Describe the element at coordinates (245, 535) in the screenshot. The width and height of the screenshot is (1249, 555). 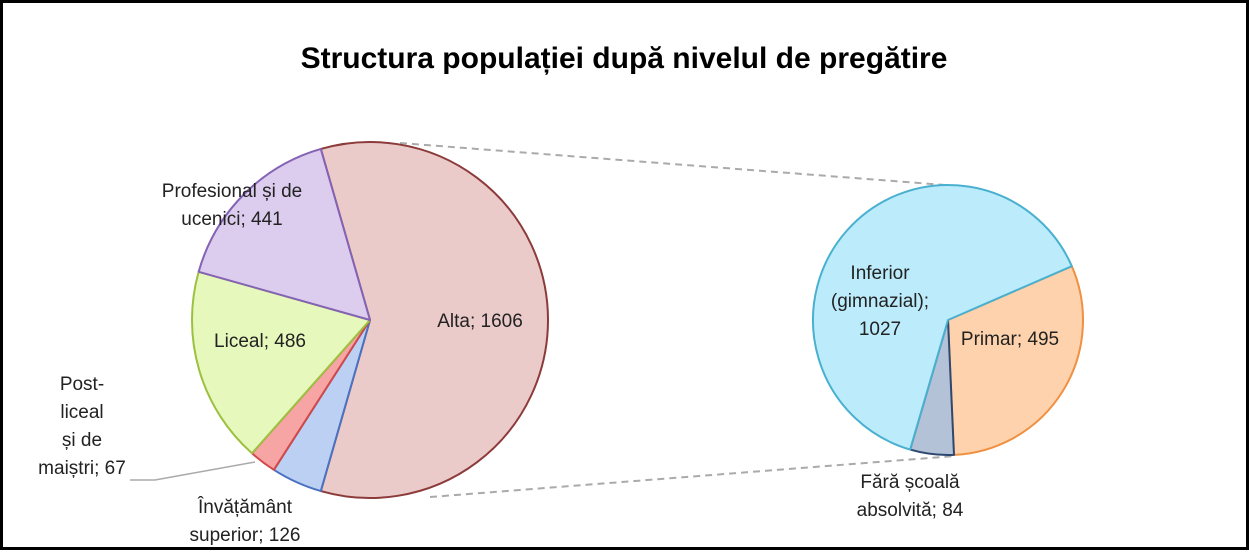
I see `data-label: superior; 126` at that location.